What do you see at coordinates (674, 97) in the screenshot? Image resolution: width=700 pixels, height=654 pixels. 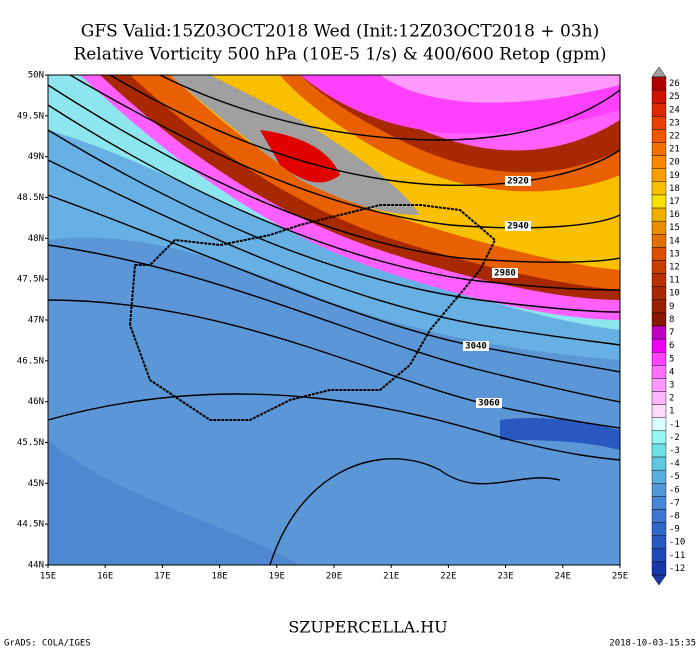 I see `colorbar-label: 25` at bounding box center [674, 97].